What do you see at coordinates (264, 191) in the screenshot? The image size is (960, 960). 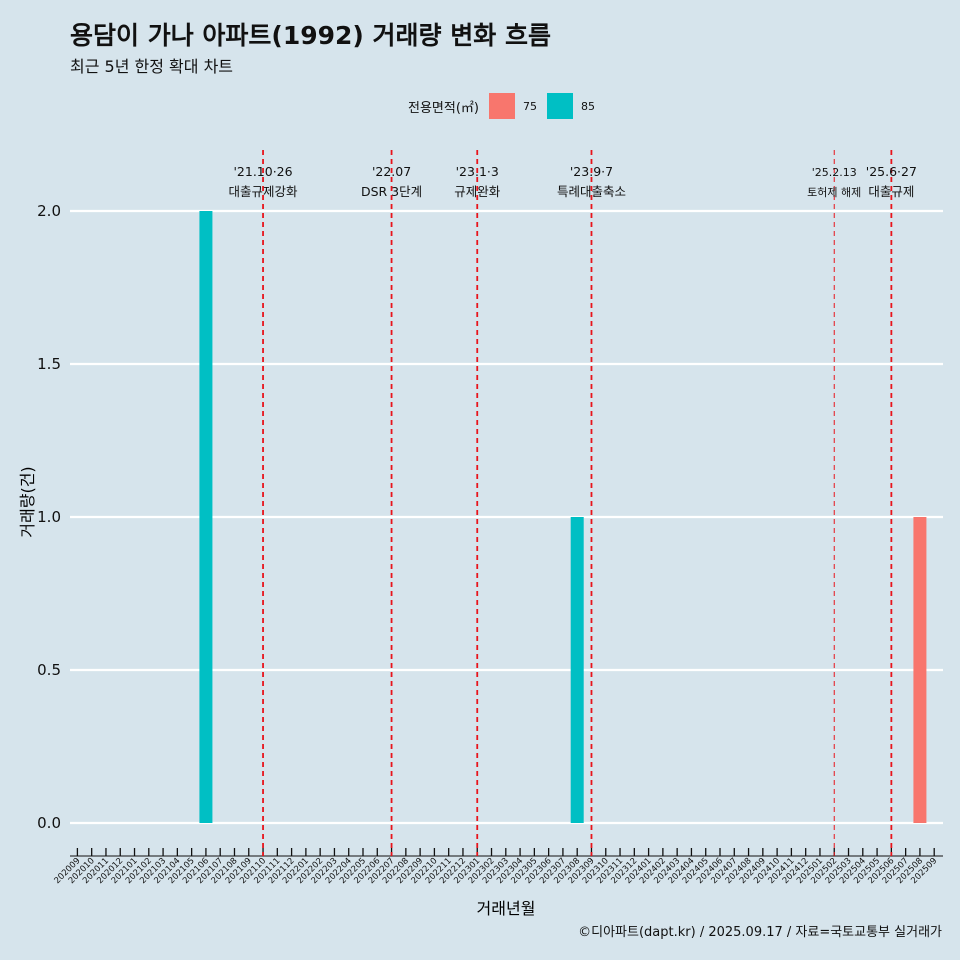 I see `event-label: 대출규제강화` at bounding box center [264, 191].